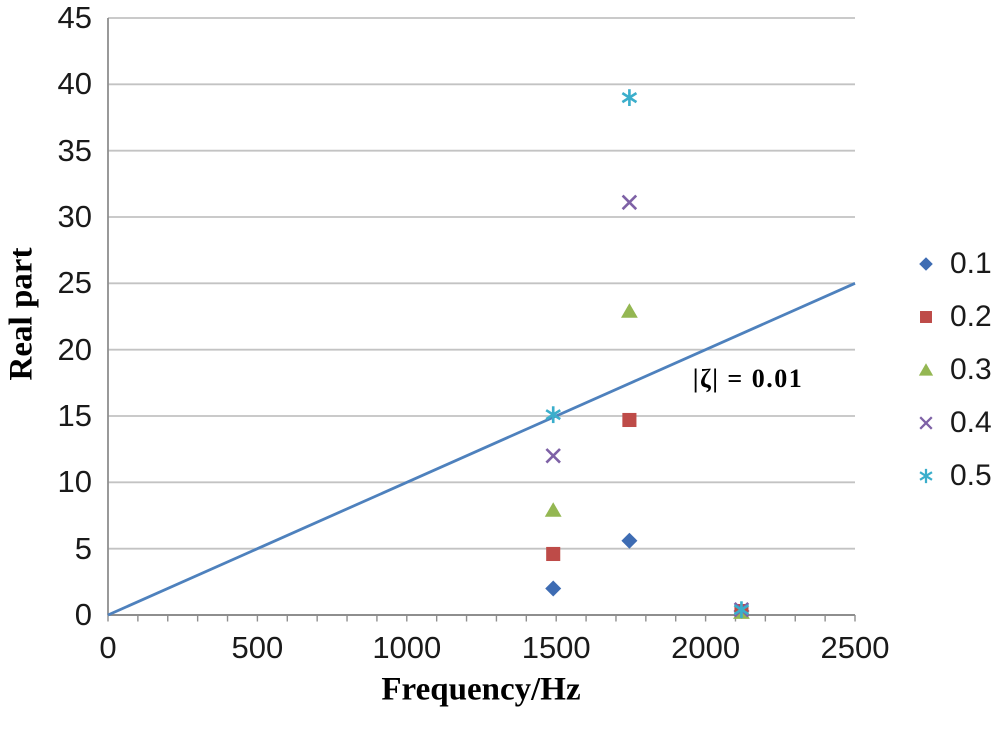  What do you see at coordinates (971, 369) in the screenshot?
I see `legend-label: 0.3` at bounding box center [971, 369].